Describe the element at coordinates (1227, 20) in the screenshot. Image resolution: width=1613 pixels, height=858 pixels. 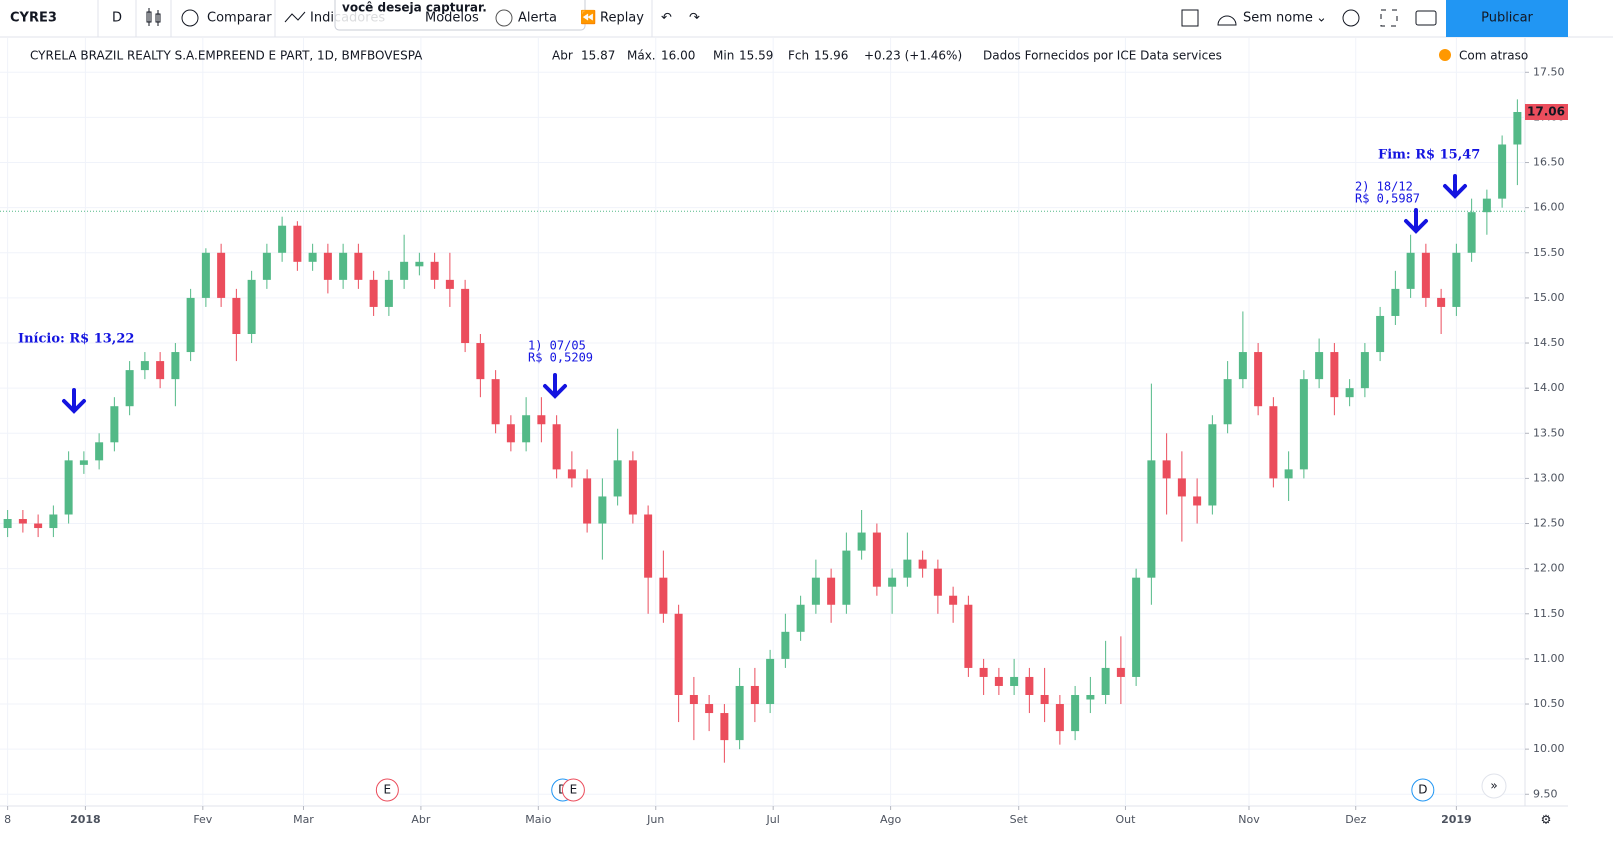
I see `cloud-icon` at that location.